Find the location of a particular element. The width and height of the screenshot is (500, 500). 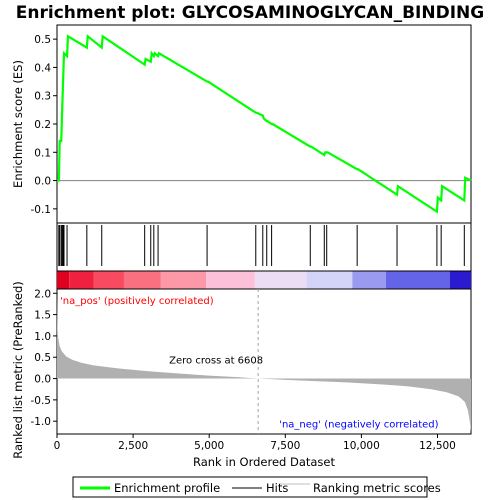

x-tick-label: 5,000 is located at coordinates (209, 446).